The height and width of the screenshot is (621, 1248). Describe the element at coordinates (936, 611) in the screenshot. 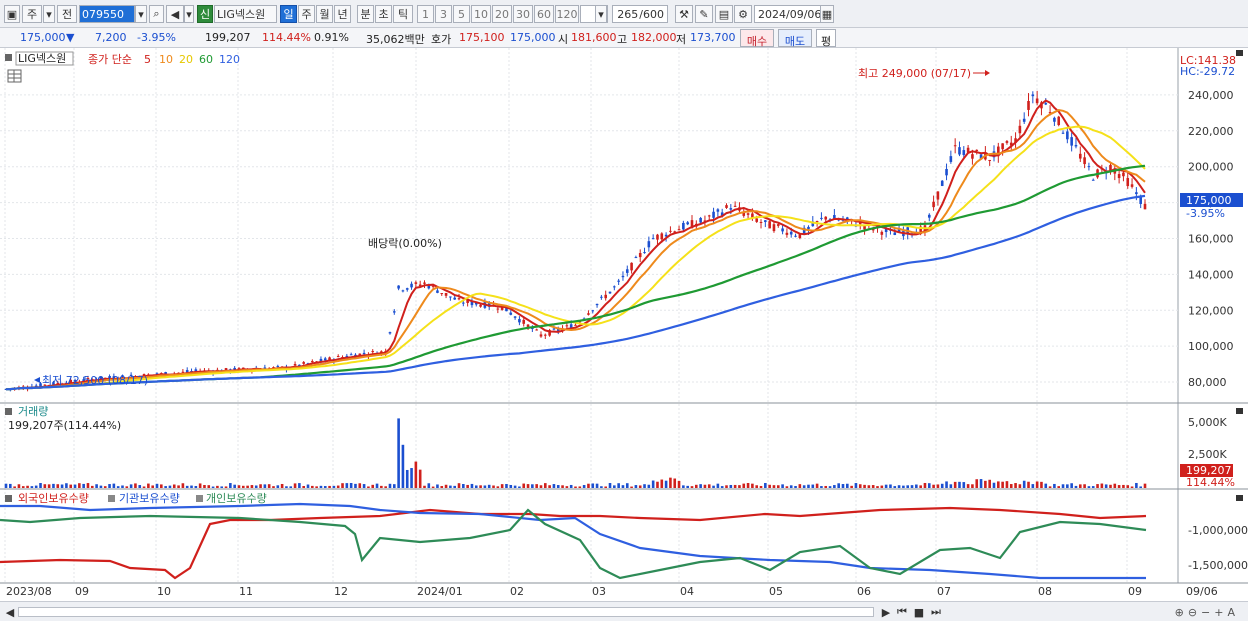

I see `next-page-icon: ⏭` at that location.